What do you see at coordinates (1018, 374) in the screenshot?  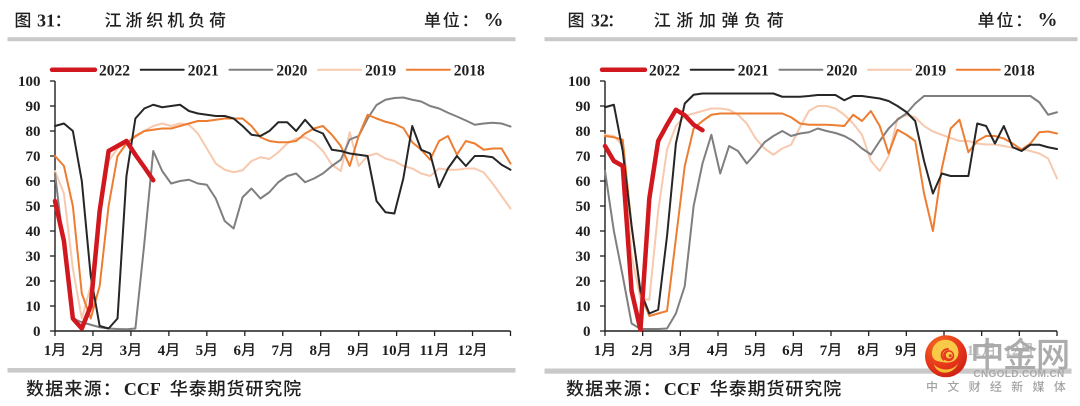 I see `svg-text: CNGOLD.COM.CN` at bounding box center [1018, 374].